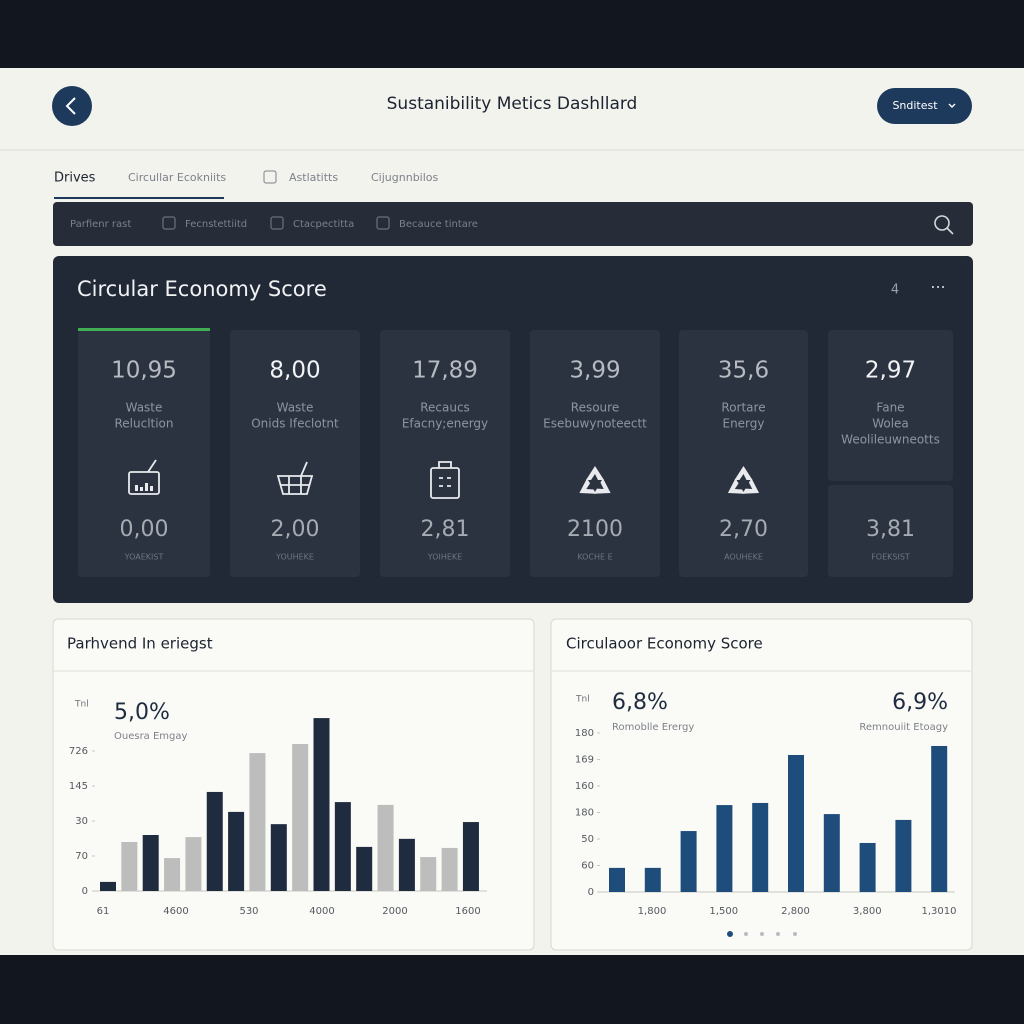 This screenshot has width=1024, height=1024. Describe the element at coordinates (895, 290) in the screenshot. I see `panel-count: 4` at that location.